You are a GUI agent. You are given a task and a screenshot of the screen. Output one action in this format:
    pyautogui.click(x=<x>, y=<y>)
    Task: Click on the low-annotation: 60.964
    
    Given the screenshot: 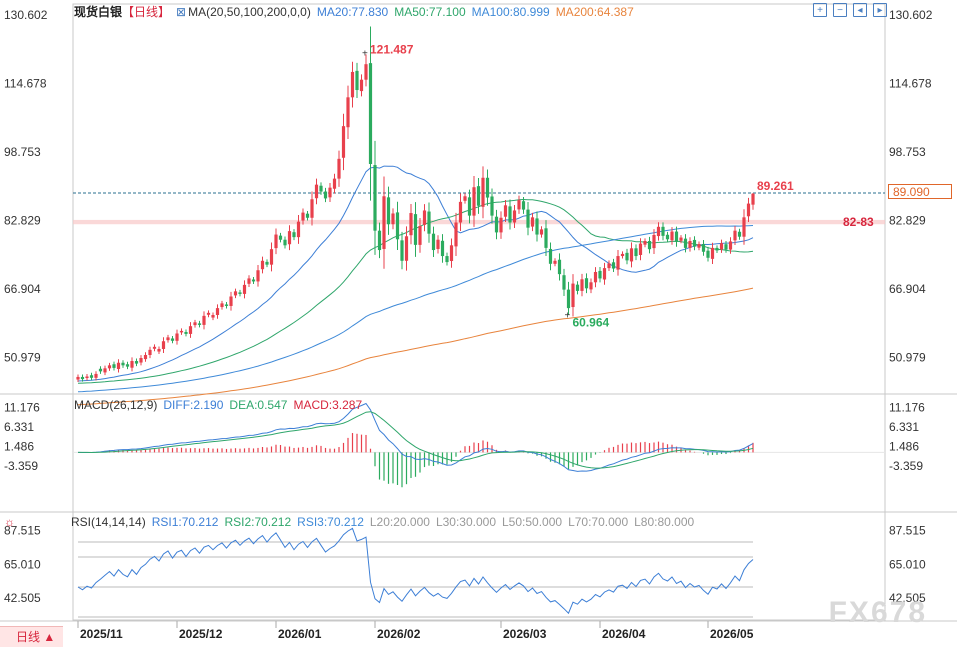 What is the action you would take?
    pyautogui.click(x=591, y=323)
    